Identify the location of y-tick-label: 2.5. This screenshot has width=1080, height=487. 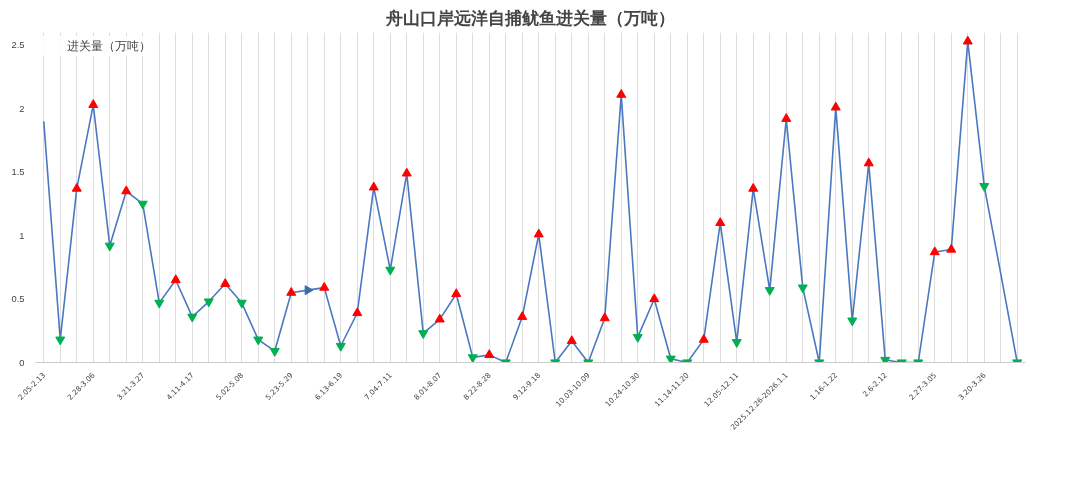
(18, 45).